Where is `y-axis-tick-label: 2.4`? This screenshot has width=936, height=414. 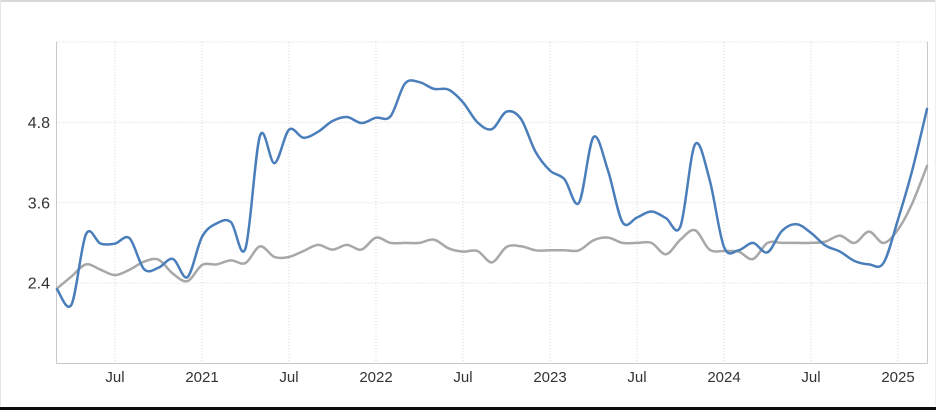 y-axis-tick-label: 2.4 is located at coordinates (39, 284).